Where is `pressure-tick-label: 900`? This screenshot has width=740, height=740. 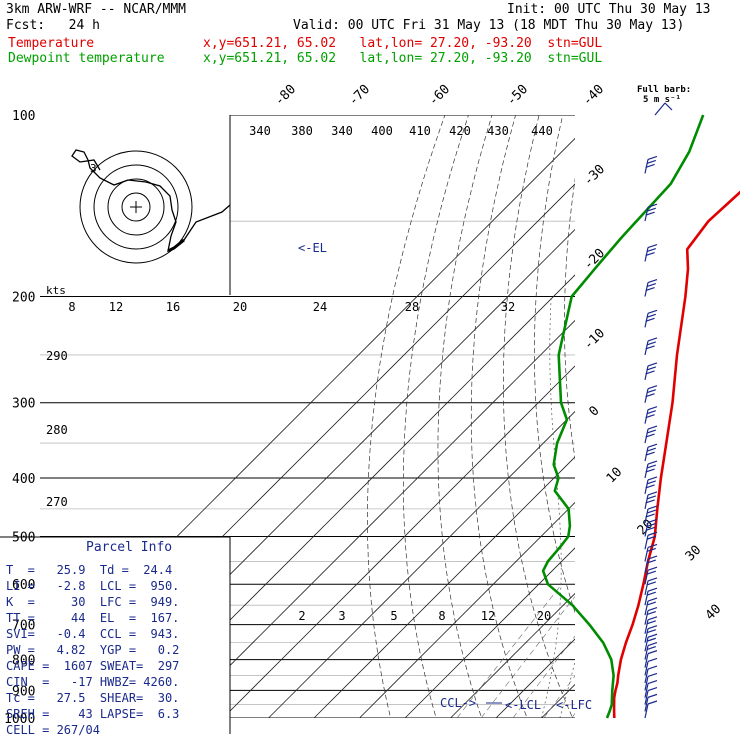
pressure-tick-label: 900 is located at coordinates (23, 691).